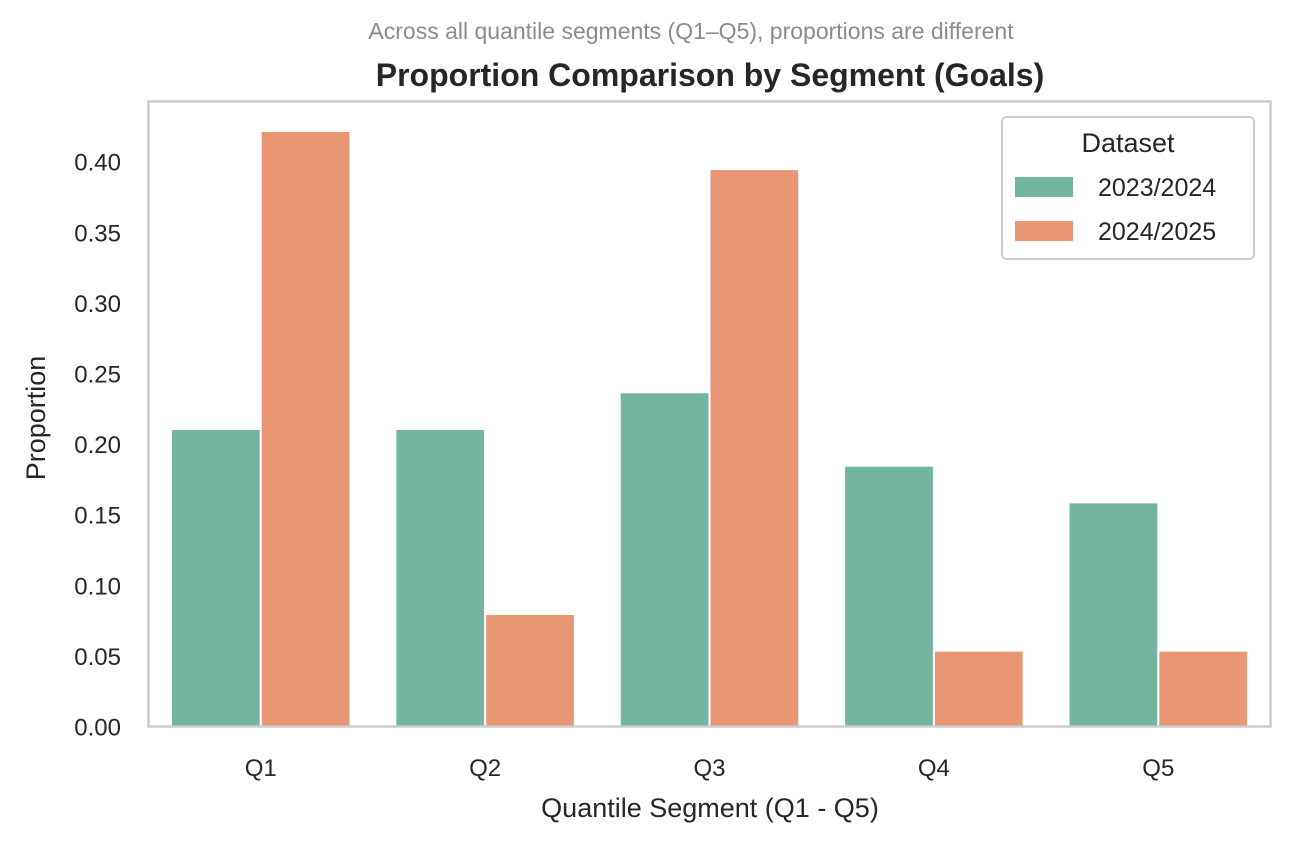  Describe the element at coordinates (754, 448) in the screenshot. I see `bar-q3-2024-2025` at that location.